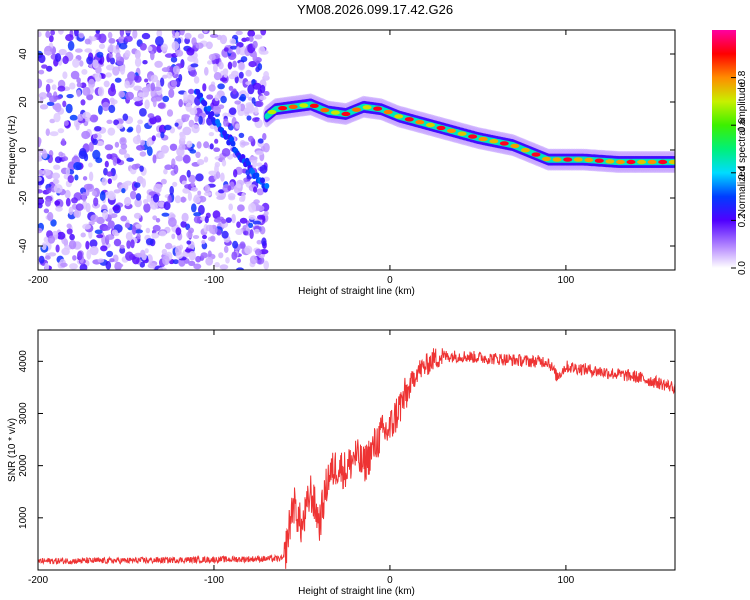 The image size is (750, 600). Describe the element at coordinates (12, 150) in the screenshot. I see `spec-ylabel: Frequency (Hz)` at that location.